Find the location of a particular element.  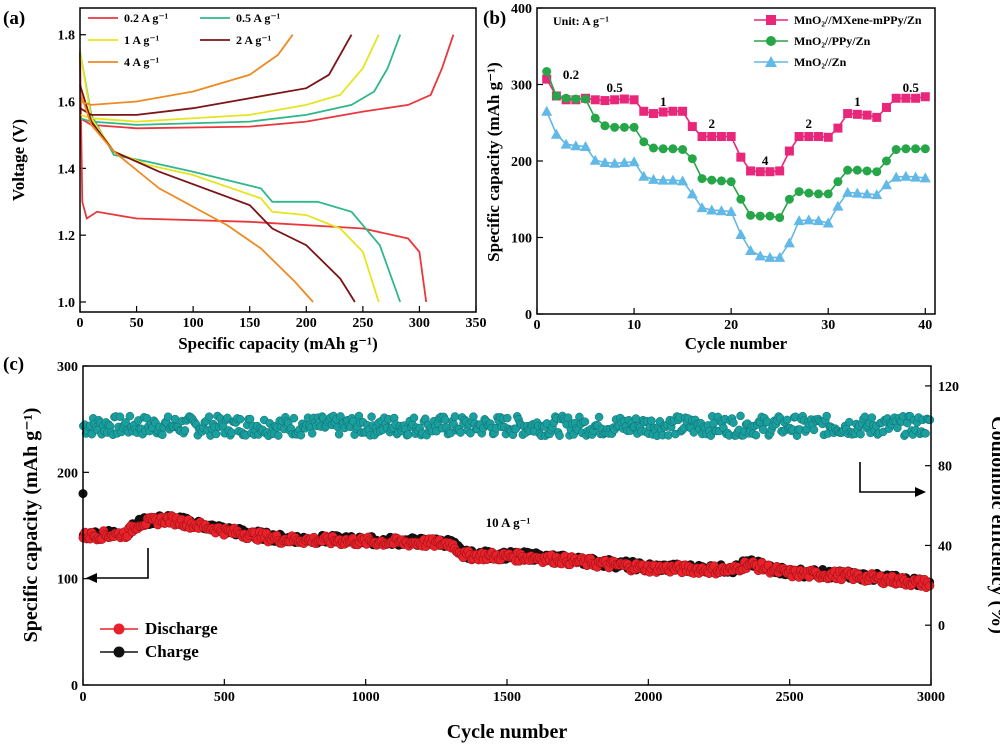

b-ytick-label: 400 is located at coordinates (521, 9).